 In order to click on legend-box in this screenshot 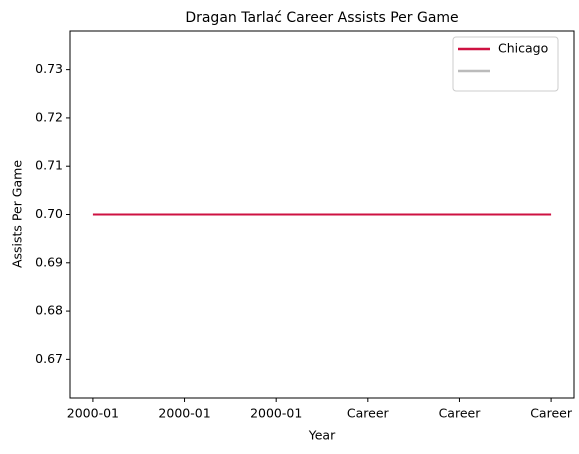, I will do `click(505, 64)`.